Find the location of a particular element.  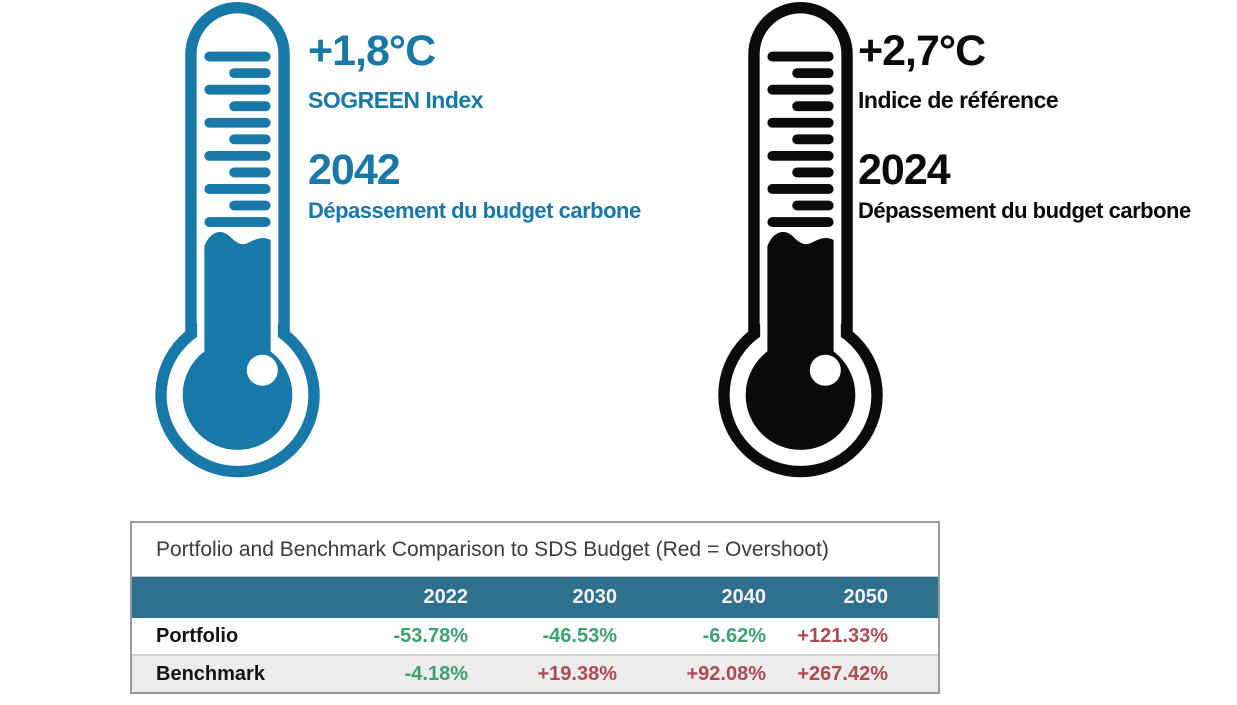

row-label: Portfolio is located at coordinates (197, 635).